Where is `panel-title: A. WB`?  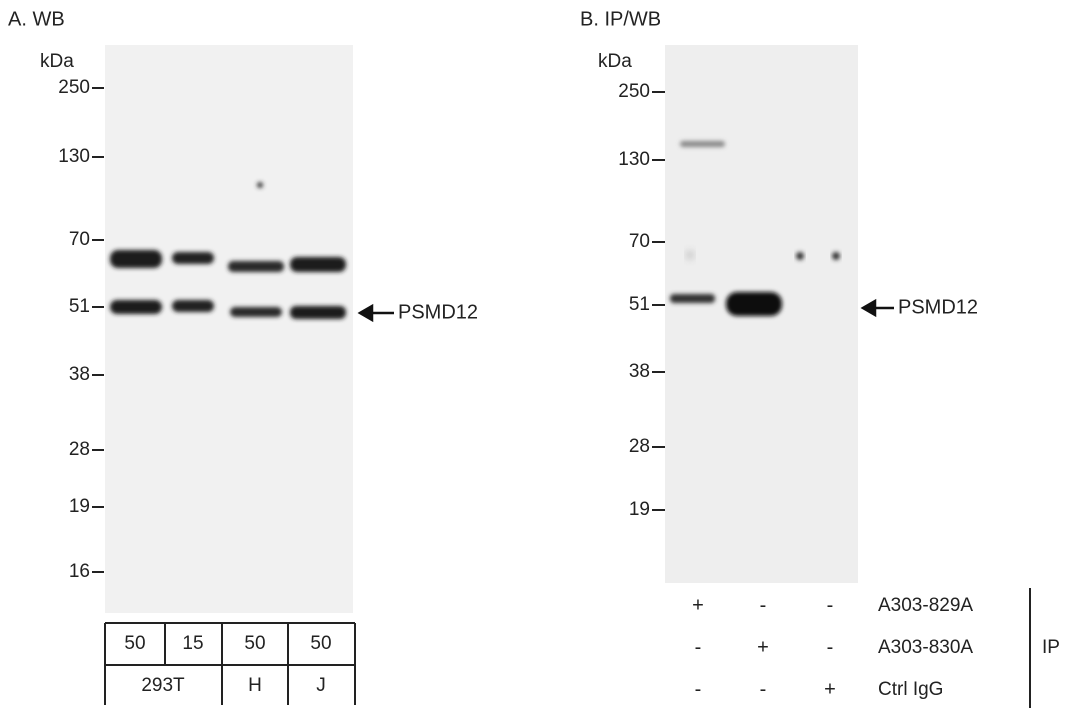 panel-title: A. WB is located at coordinates (36, 19).